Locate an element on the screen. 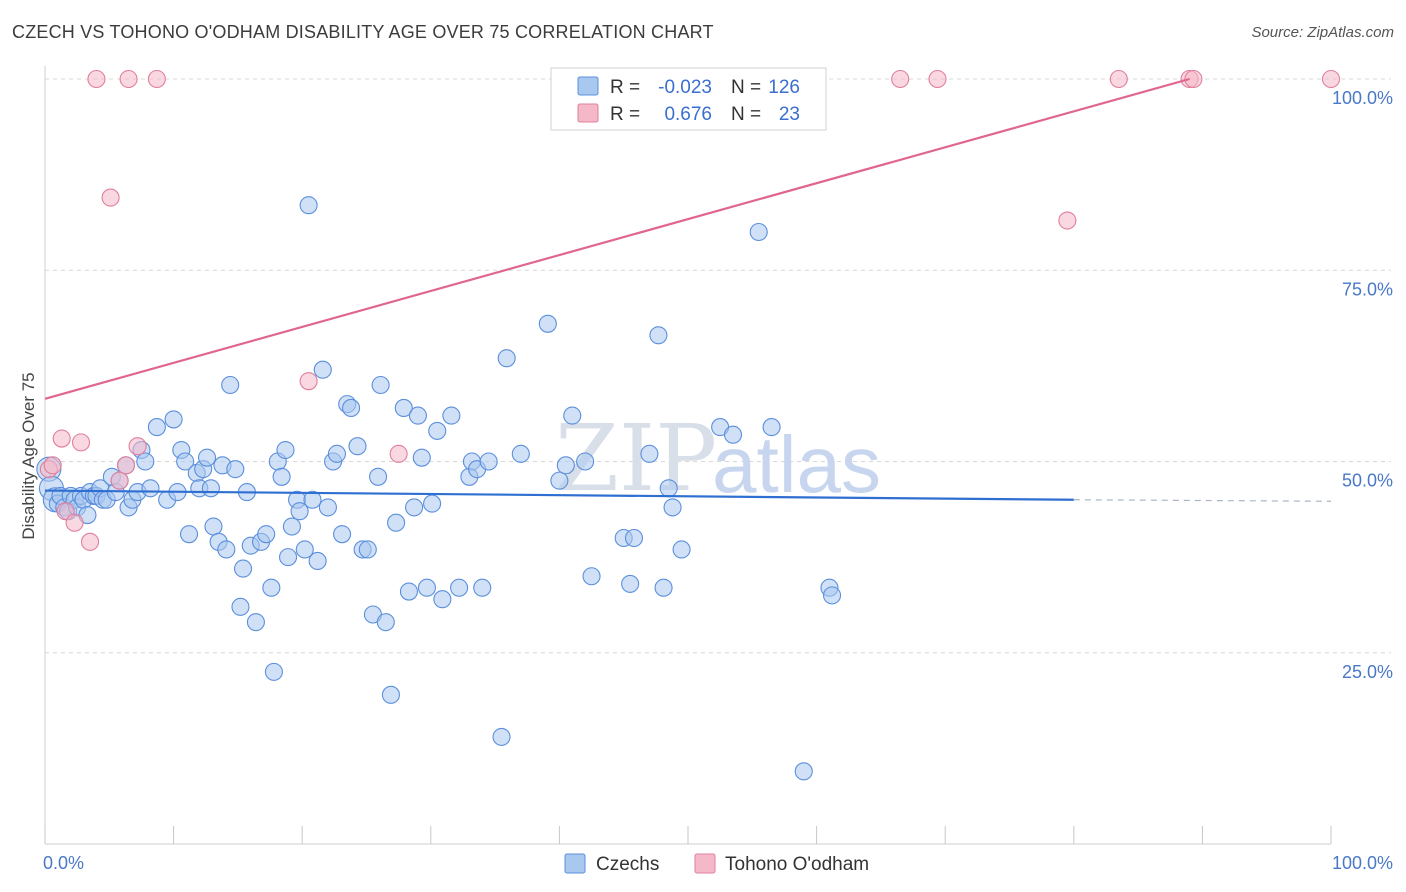  watermark: ZIP atlas is located at coordinates (718, 458).